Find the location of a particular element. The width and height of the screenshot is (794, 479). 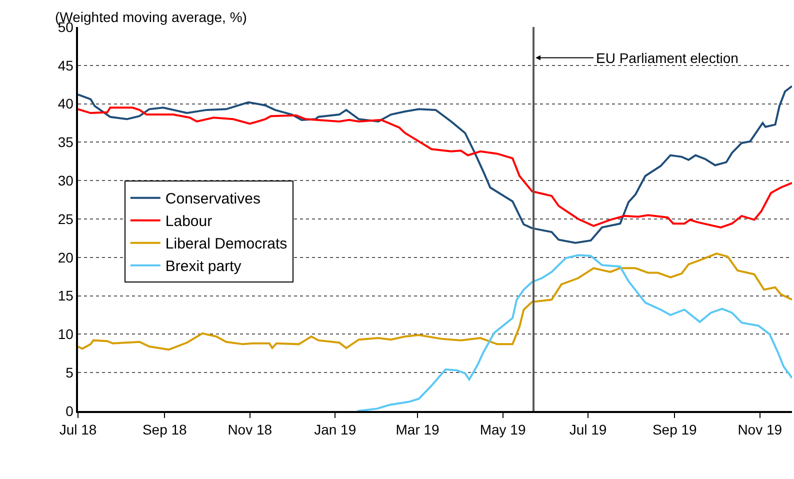

y-tick-label: 25 is located at coordinates (66, 218).